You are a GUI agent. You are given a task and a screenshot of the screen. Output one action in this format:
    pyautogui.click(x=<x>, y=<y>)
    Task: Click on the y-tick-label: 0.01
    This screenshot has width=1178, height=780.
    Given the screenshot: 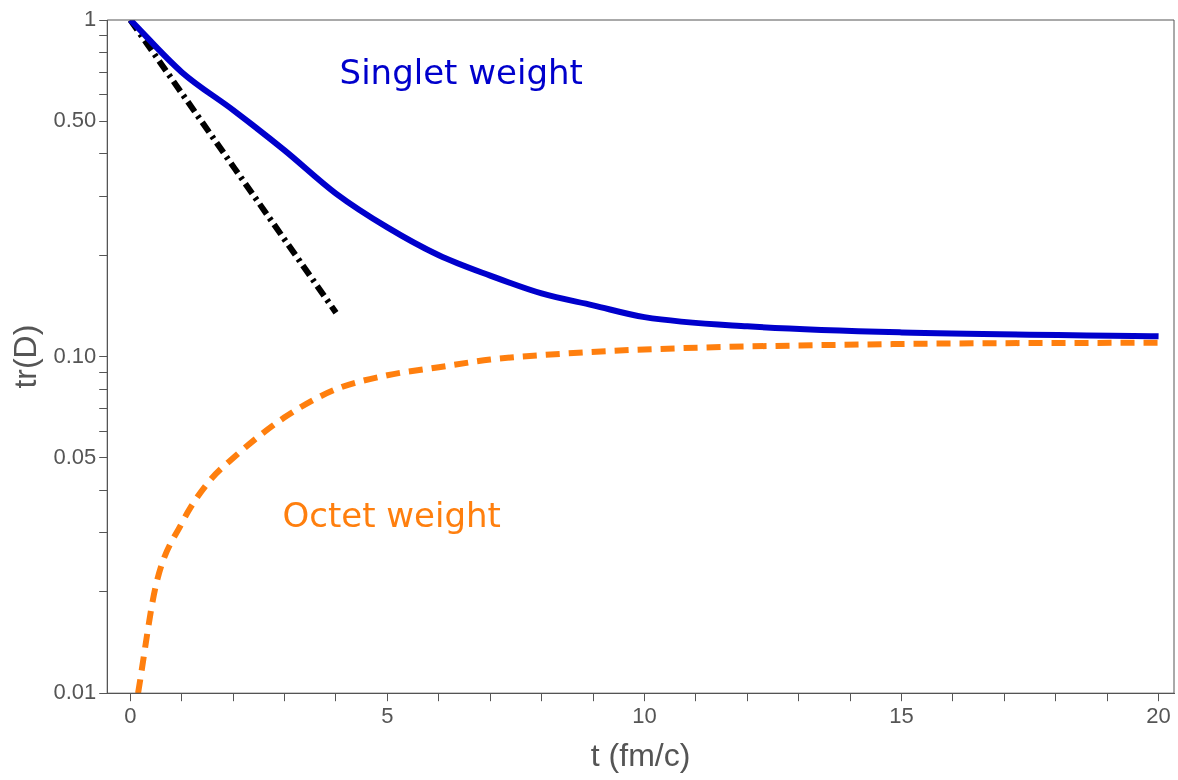 What is the action you would take?
    pyautogui.click(x=75, y=692)
    